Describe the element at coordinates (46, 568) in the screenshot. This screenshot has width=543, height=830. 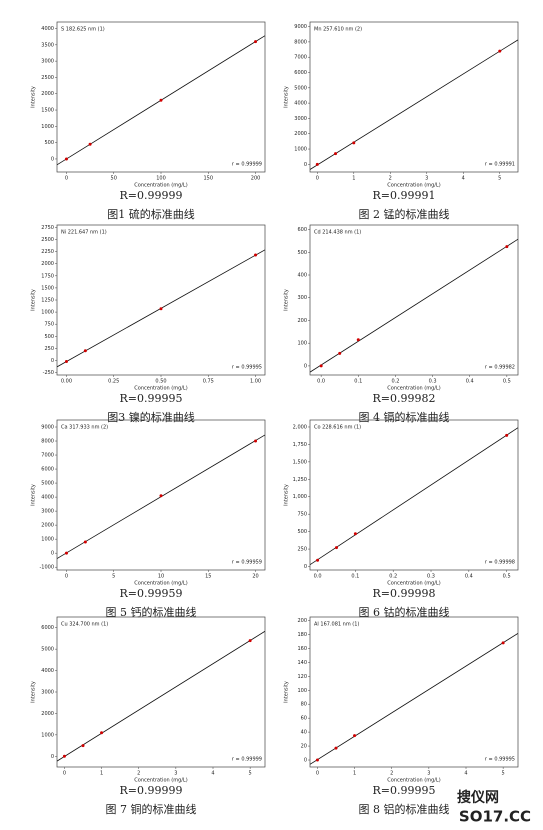
I see `y-tick-label: -1000` at that location.